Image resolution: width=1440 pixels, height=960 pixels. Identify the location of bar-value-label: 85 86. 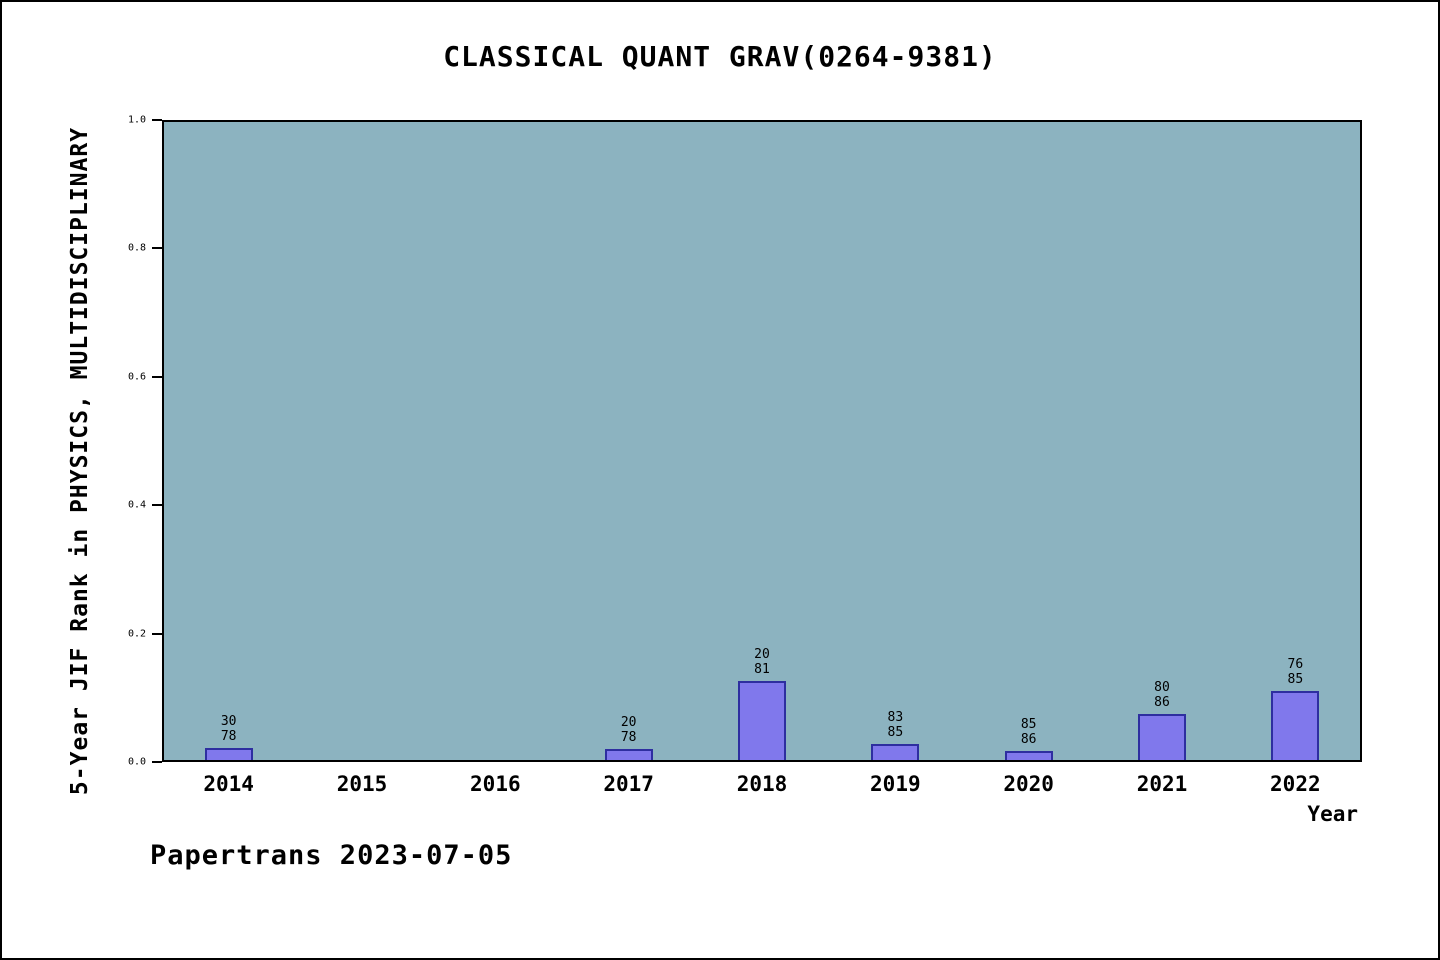
(1029, 732).